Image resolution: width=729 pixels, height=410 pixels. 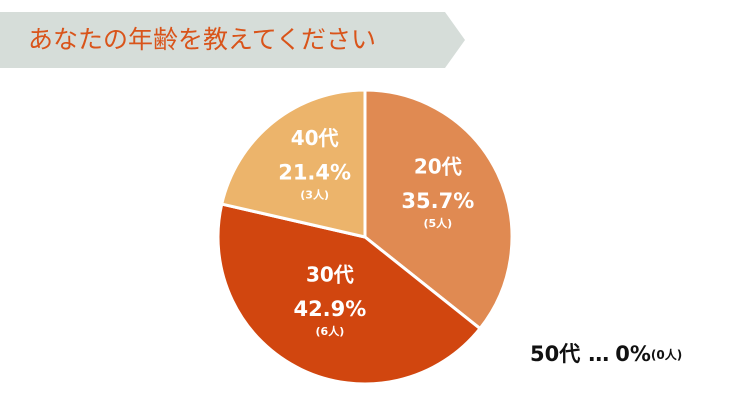 What do you see at coordinates (329, 309) in the screenshot?
I see `slice-value-label: 42.9%` at bounding box center [329, 309].